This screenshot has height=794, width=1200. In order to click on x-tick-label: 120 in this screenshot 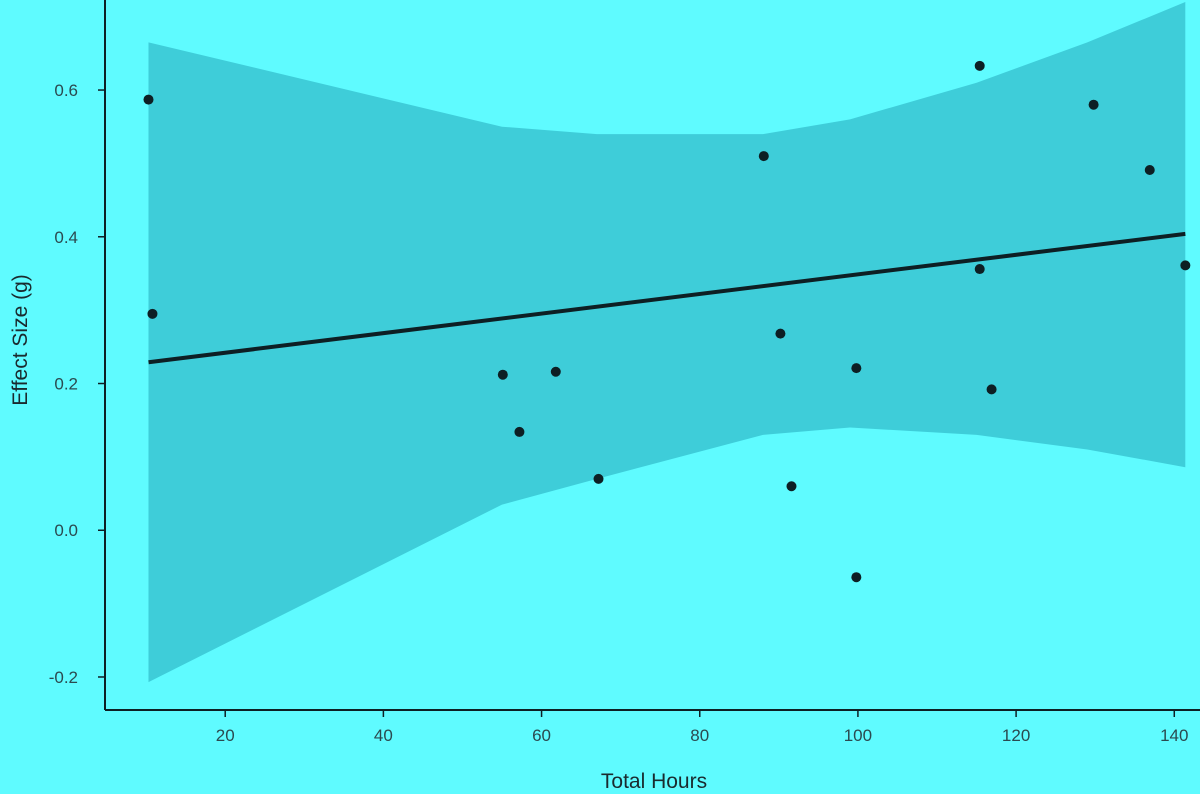, I will do `click(1016, 735)`.